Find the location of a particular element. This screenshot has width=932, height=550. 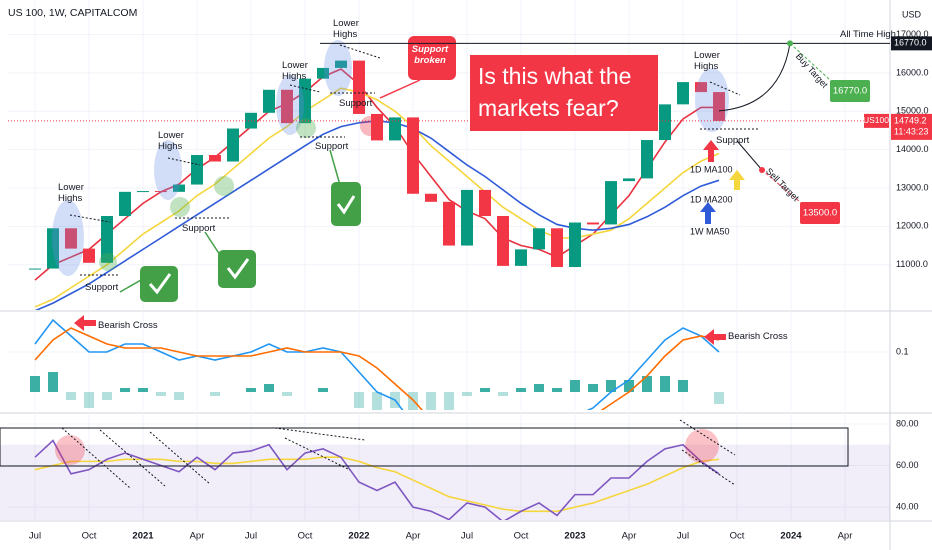

series-line is located at coordinates (377, 368).